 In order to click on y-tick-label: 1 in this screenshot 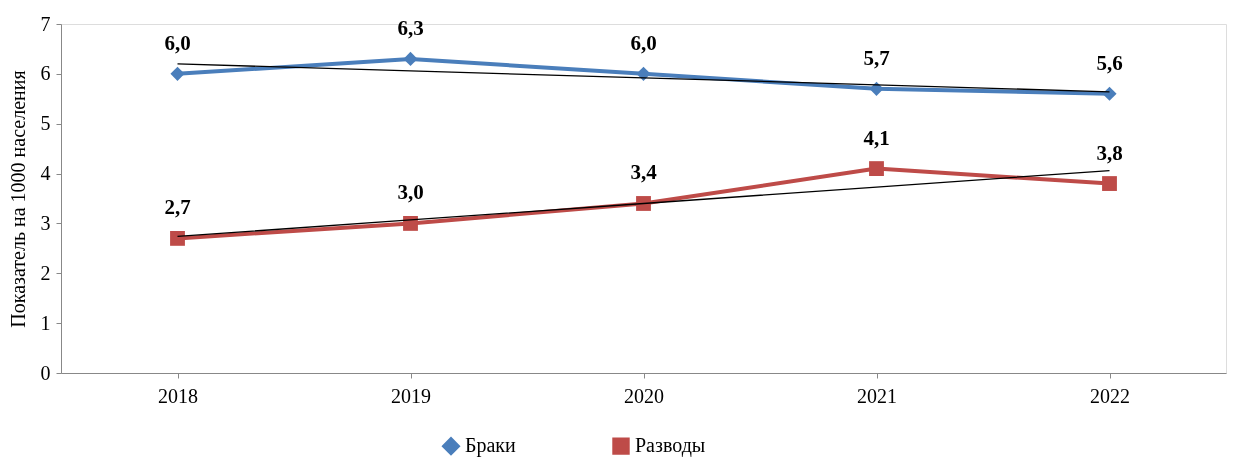, I will do `click(45, 322)`.